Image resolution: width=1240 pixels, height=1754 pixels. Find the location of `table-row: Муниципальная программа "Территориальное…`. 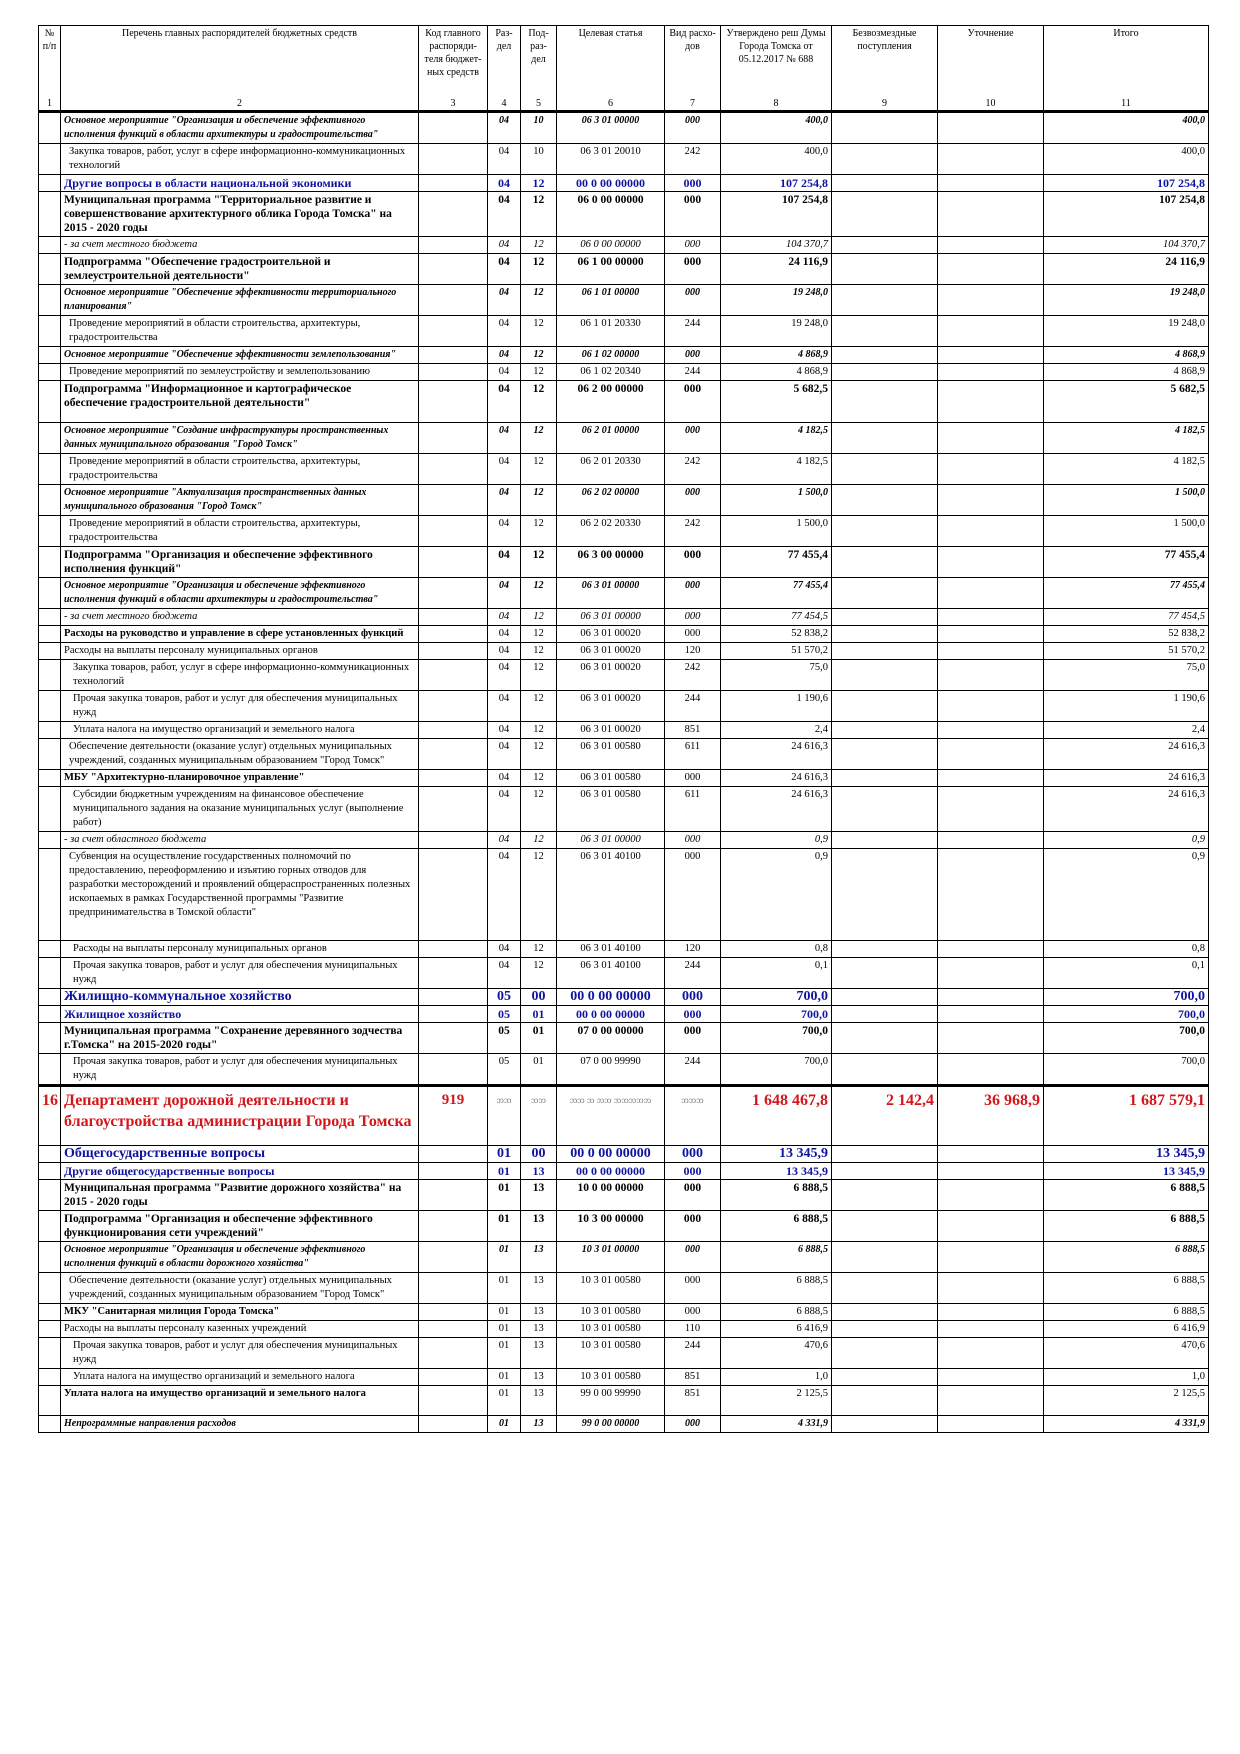

table-row: Муниципальная программа "Территориальное… is located at coordinates (623, 214).